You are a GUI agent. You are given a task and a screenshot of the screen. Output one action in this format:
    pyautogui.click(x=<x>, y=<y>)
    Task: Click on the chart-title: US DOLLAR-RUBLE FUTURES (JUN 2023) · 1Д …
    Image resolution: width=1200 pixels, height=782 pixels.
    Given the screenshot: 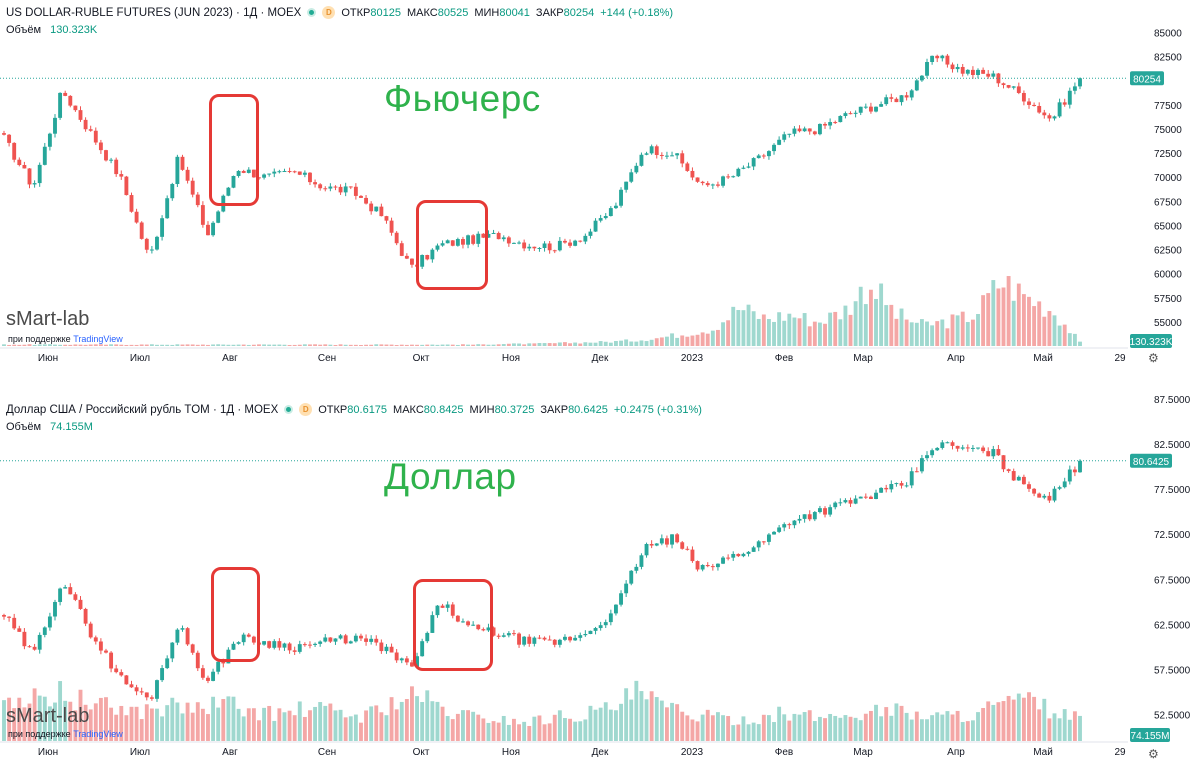 What is the action you would take?
    pyautogui.click(x=154, y=12)
    